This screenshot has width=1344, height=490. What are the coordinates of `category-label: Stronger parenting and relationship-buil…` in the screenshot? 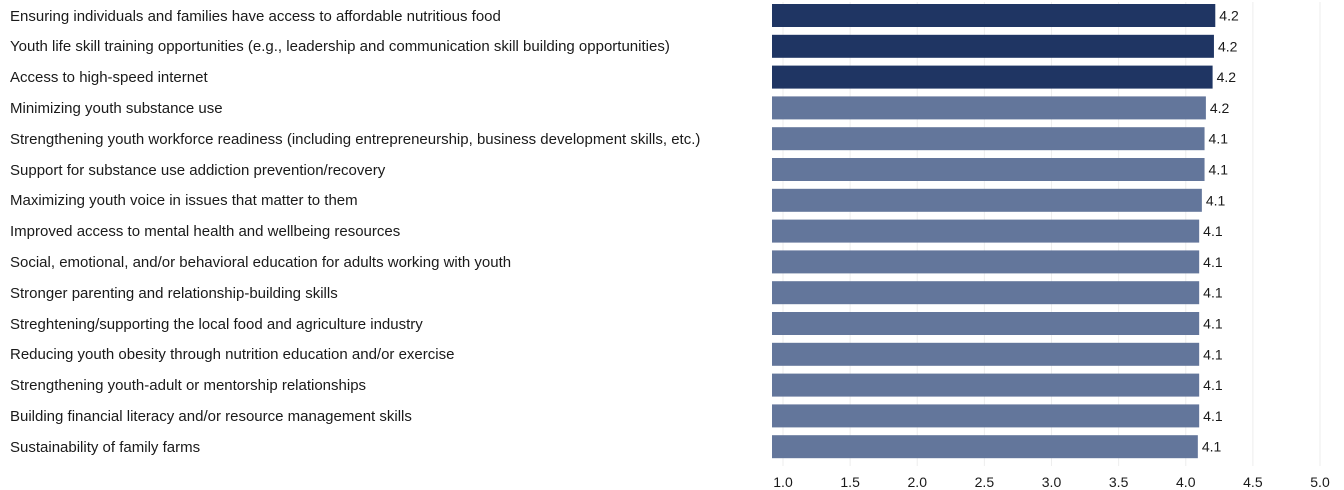 It's located at (174, 293).